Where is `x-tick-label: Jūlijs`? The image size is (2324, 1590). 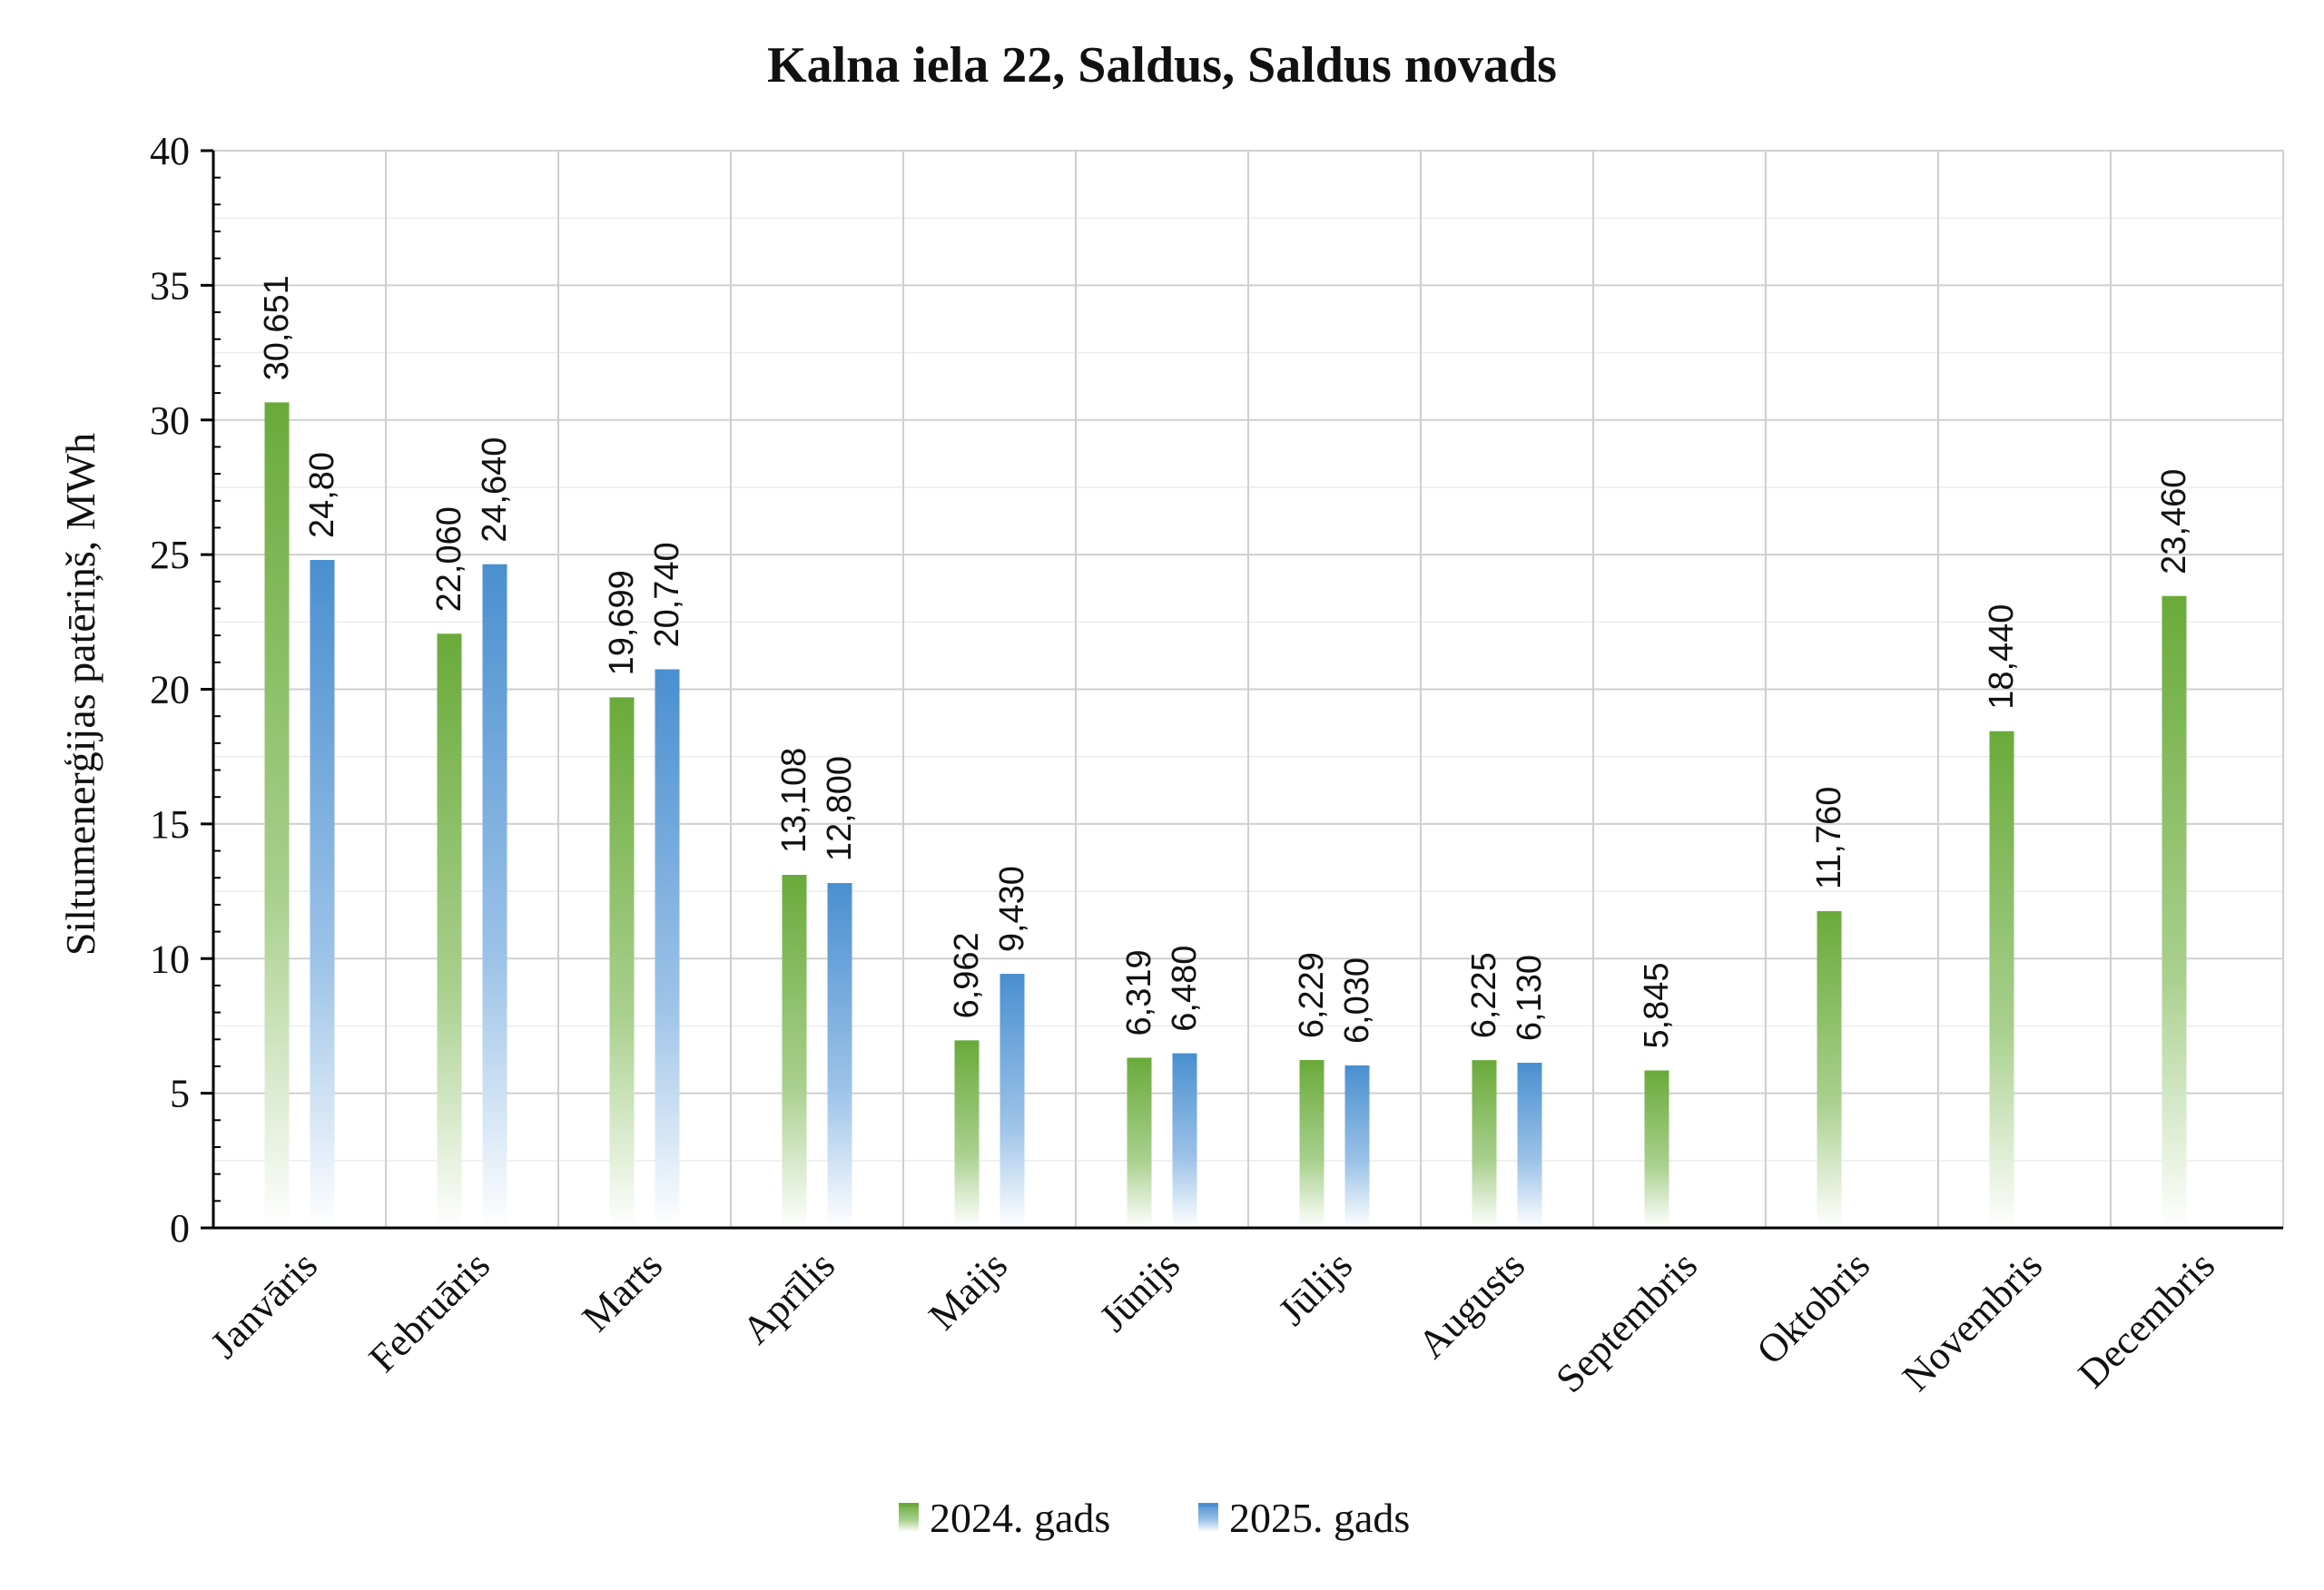
x-tick-label: Jūlijs is located at coordinates (1315, 1287).